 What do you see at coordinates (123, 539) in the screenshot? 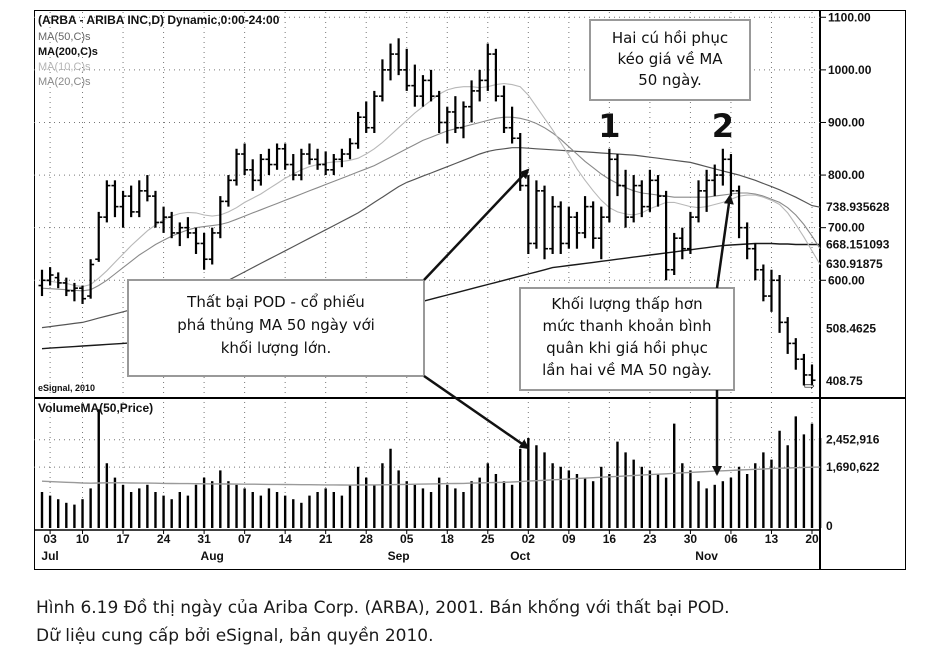
I see `date-tick-label: 17` at bounding box center [123, 539].